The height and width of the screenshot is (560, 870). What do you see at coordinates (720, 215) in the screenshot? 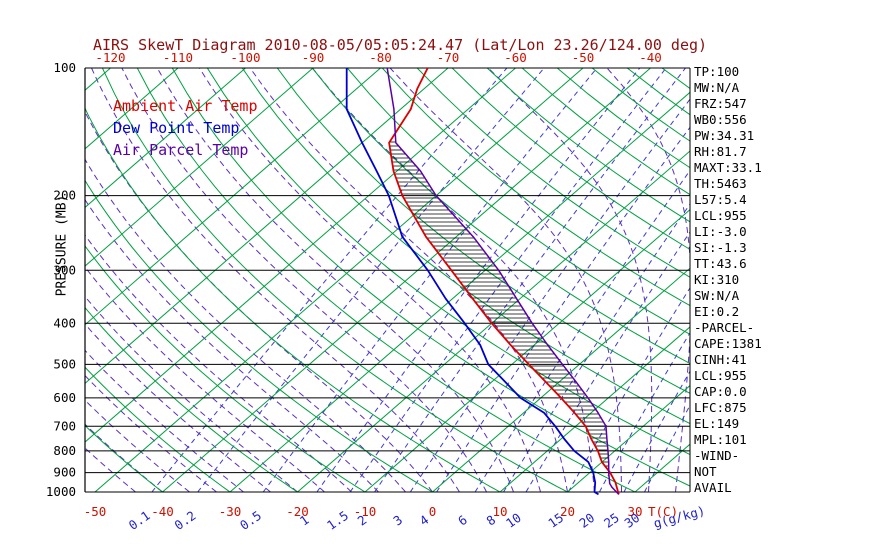
I see `stat-line: LCL:955` at bounding box center [720, 215].